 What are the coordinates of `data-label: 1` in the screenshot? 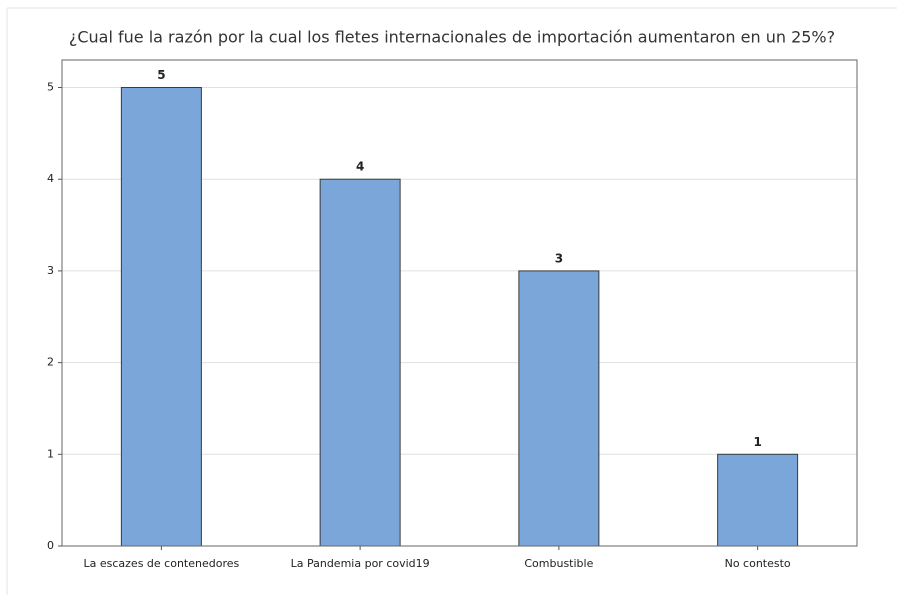 It's located at (757, 442).